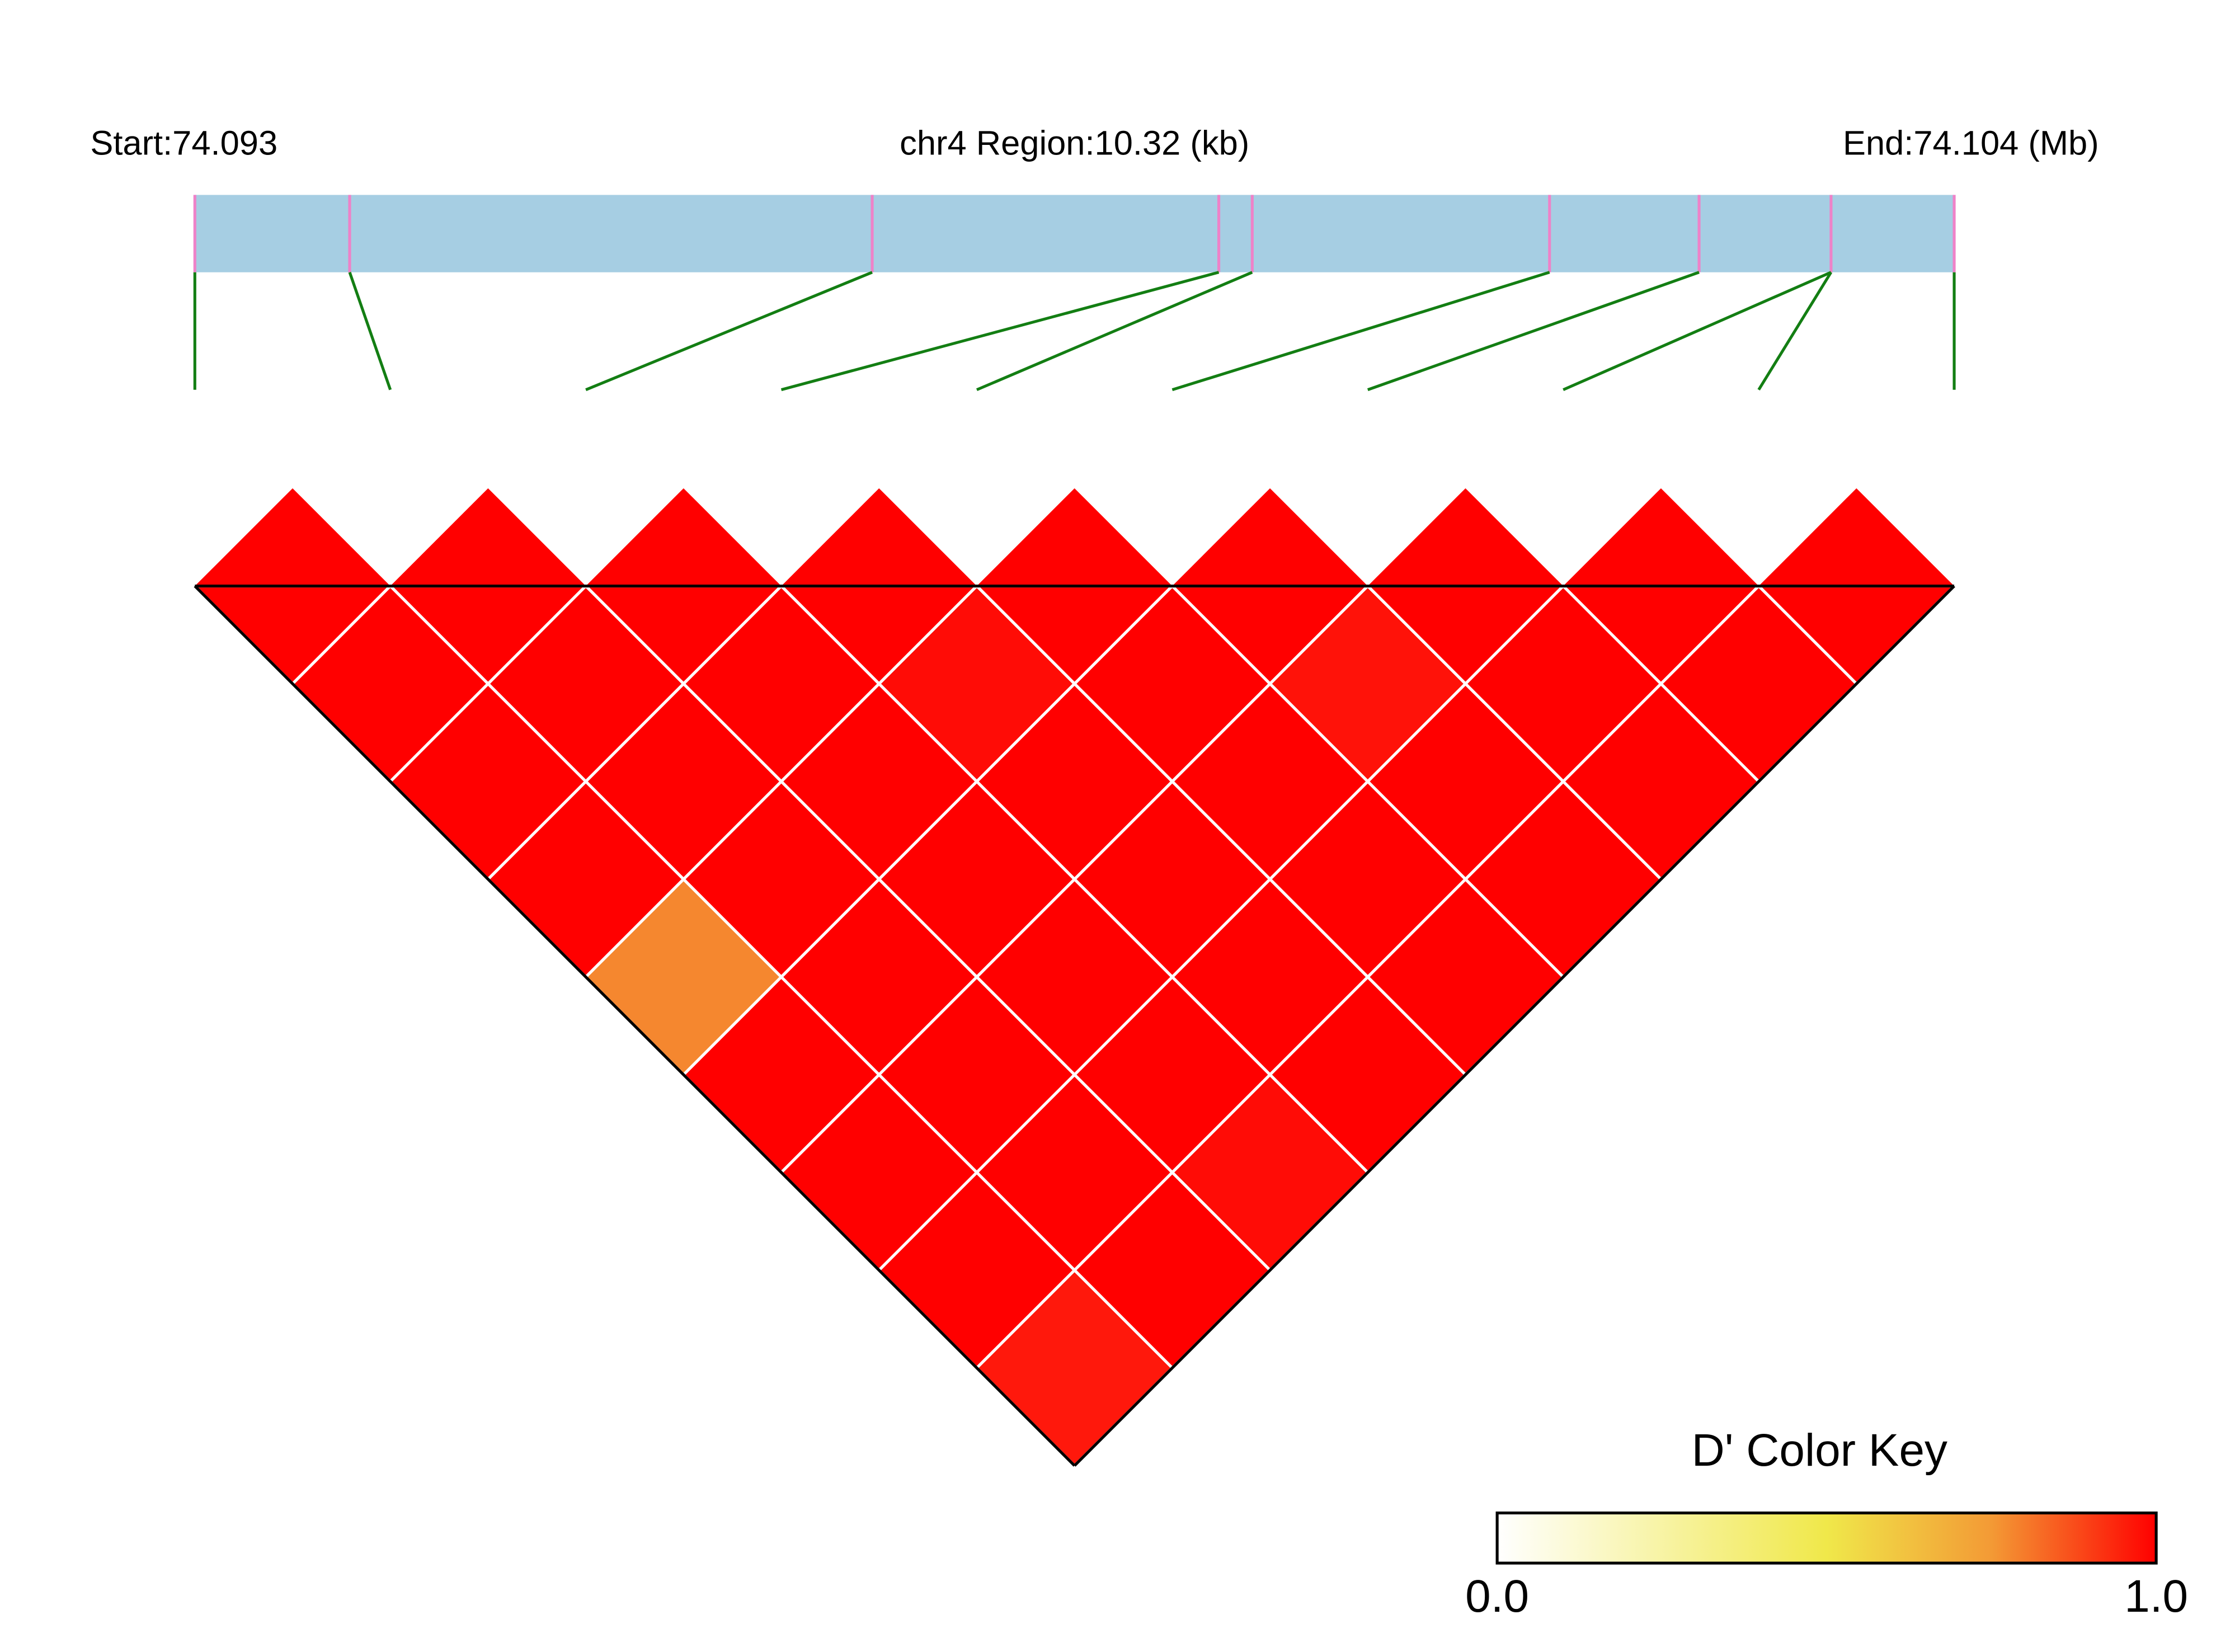  I want to click on region-title-label: chr4 Region:10.32 (kb), so click(1074, 144).